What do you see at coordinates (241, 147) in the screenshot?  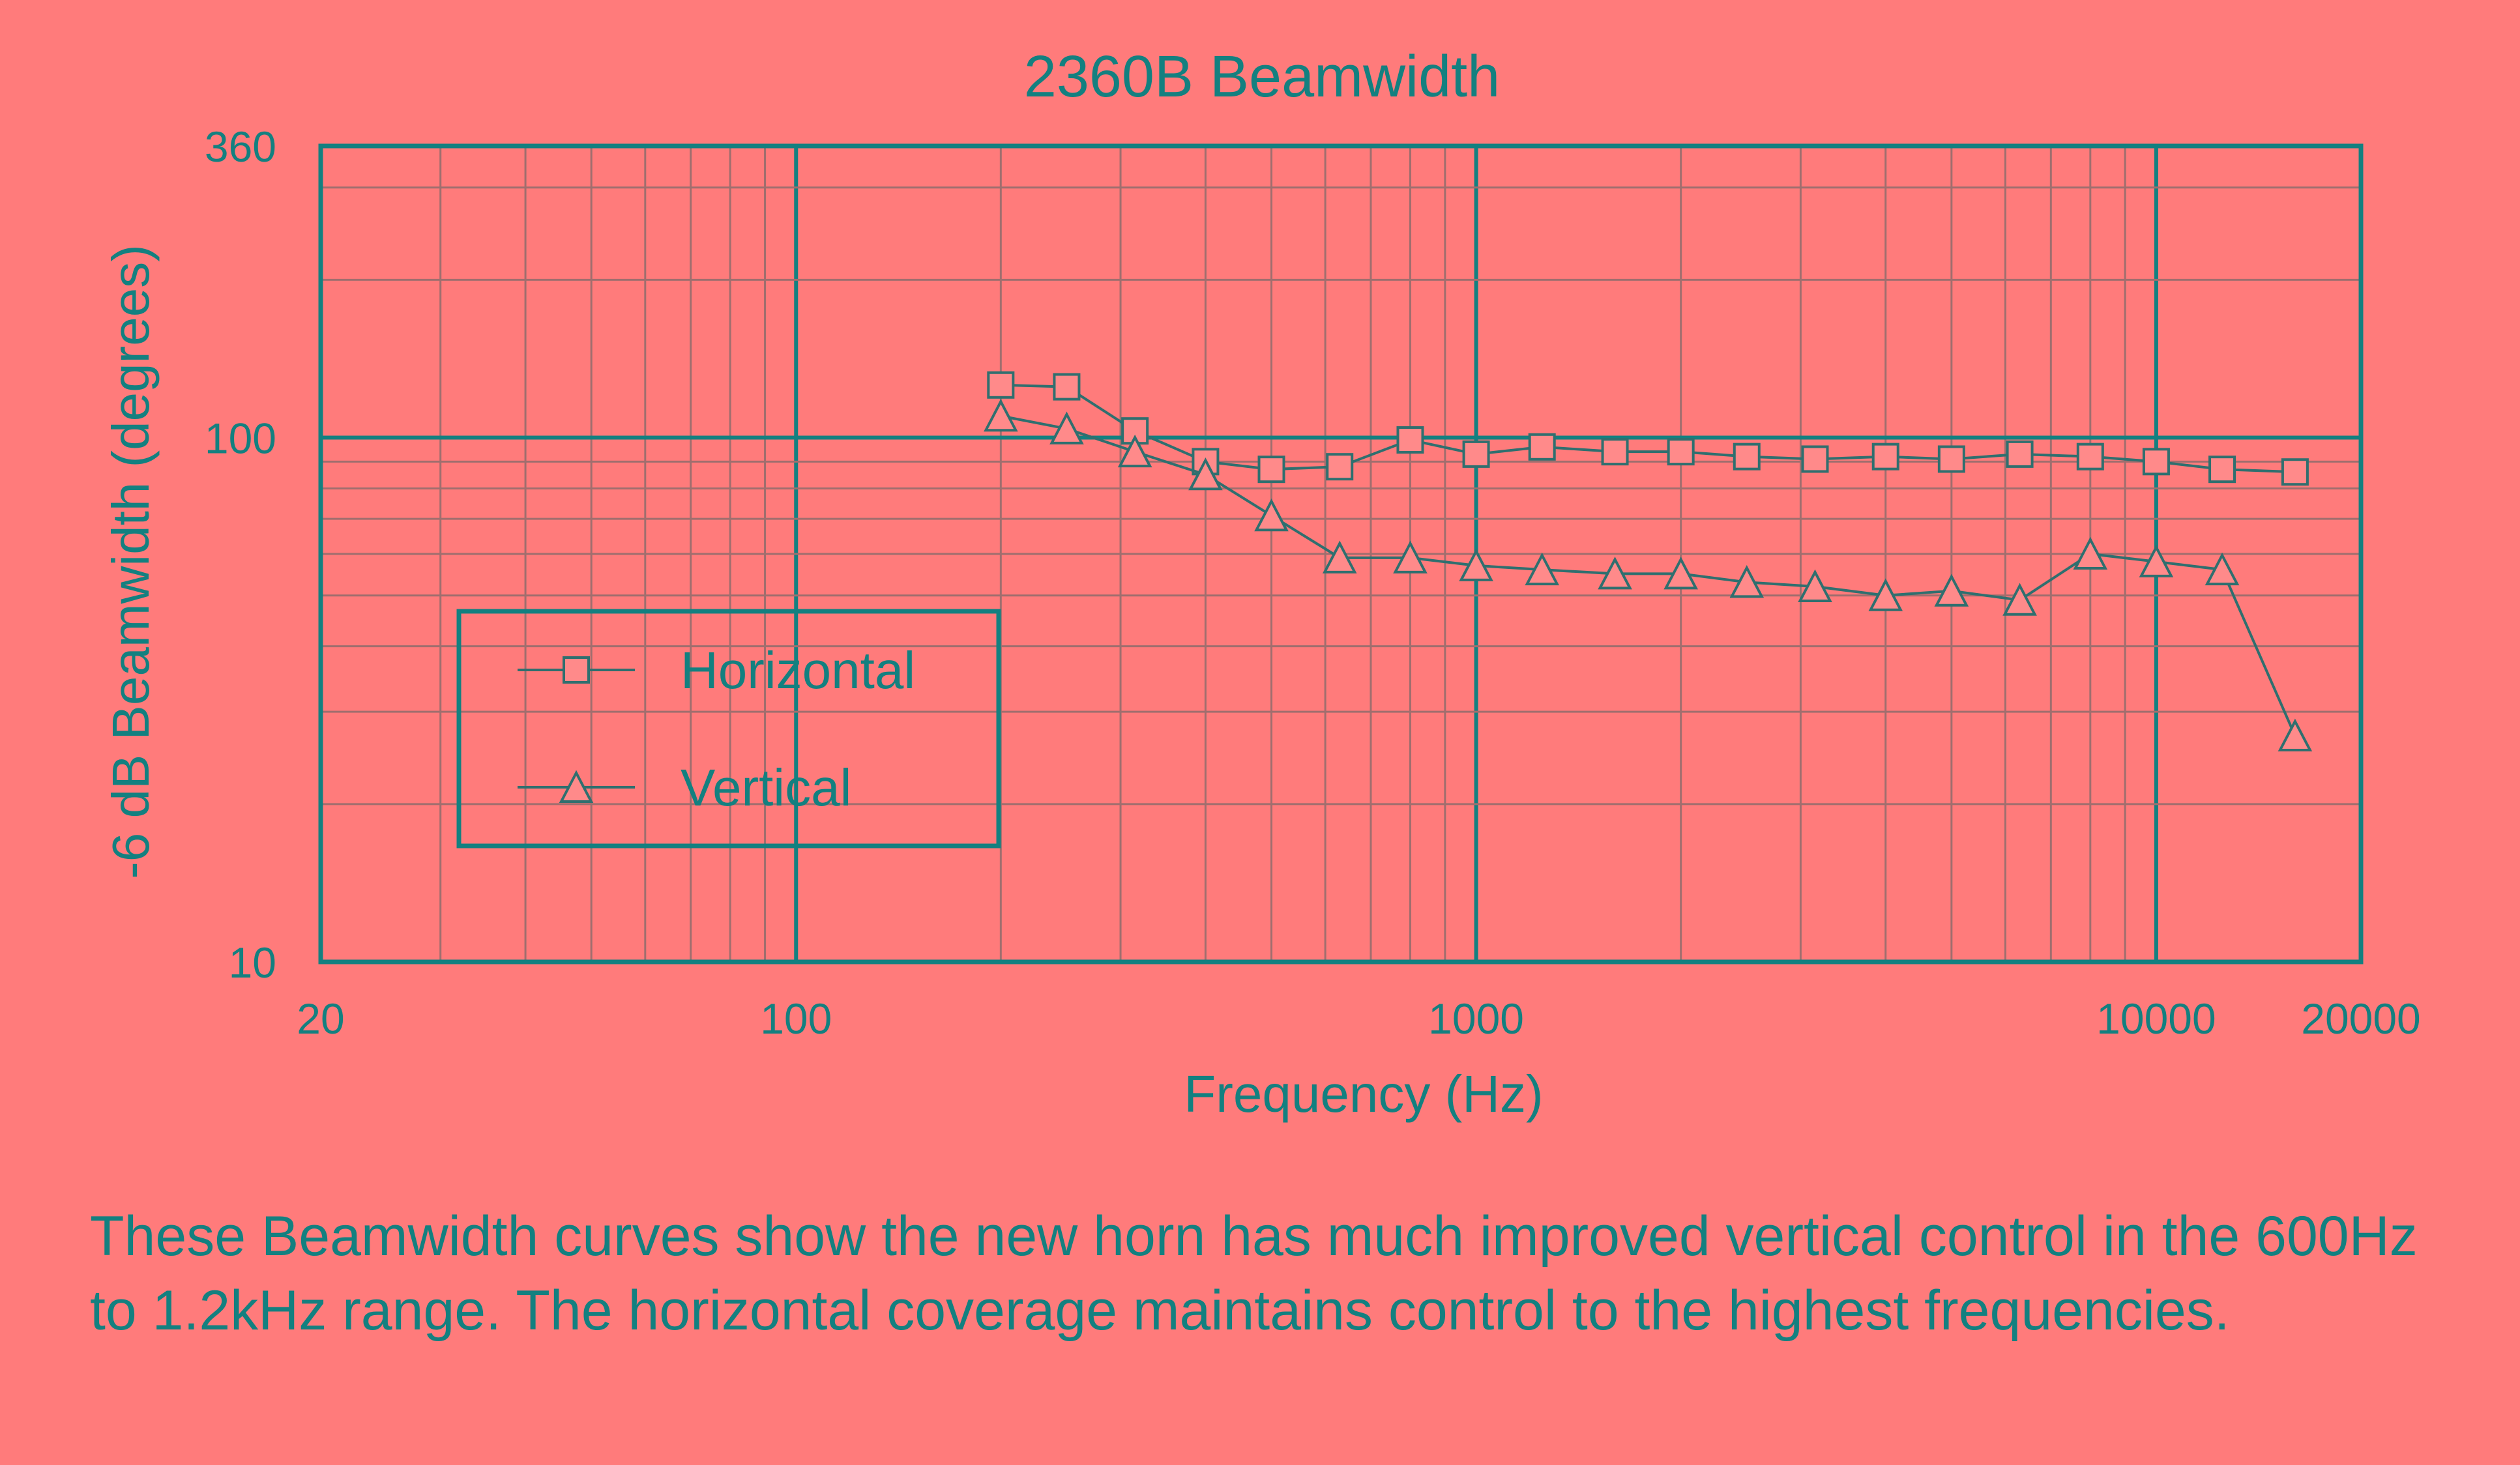 I see `y-tick-label: 360` at bounding box center [241, 147].